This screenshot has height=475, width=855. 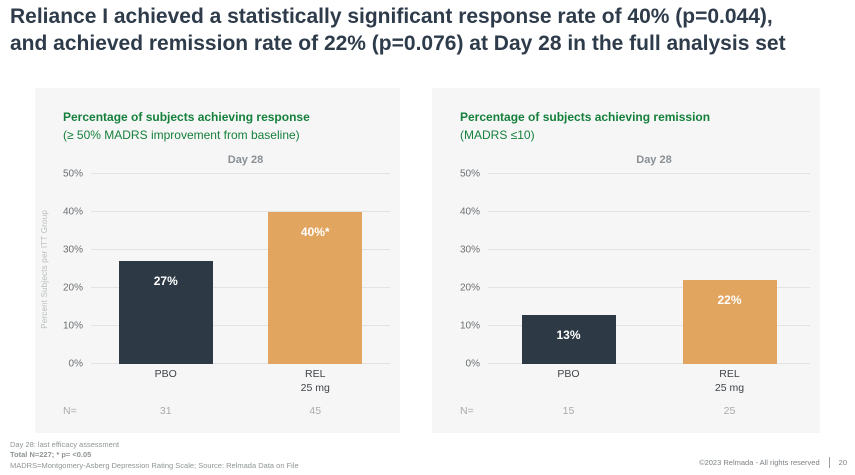 I want to click on n-value: 45, so click(x=315, y=411).